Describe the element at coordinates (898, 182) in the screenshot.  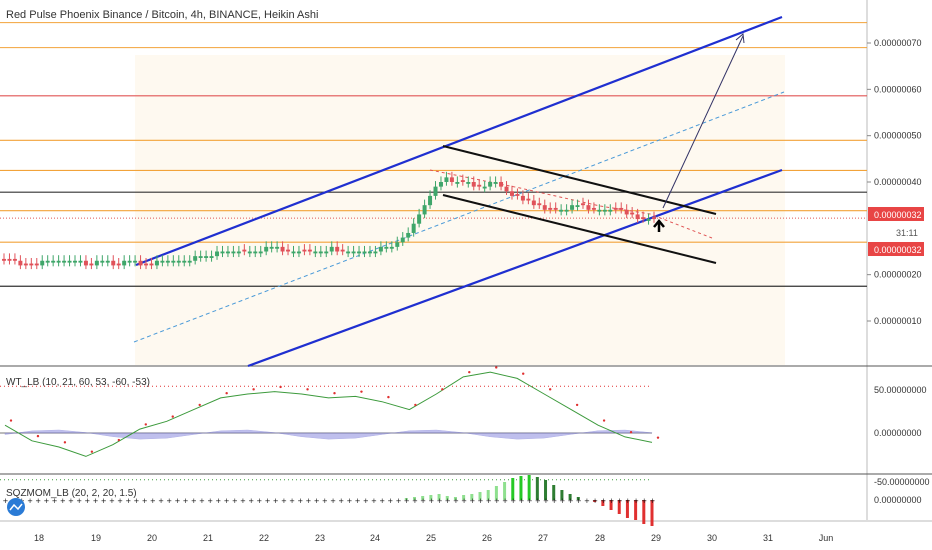
I see `price-tick-label-3: 0.00000040` at that location.